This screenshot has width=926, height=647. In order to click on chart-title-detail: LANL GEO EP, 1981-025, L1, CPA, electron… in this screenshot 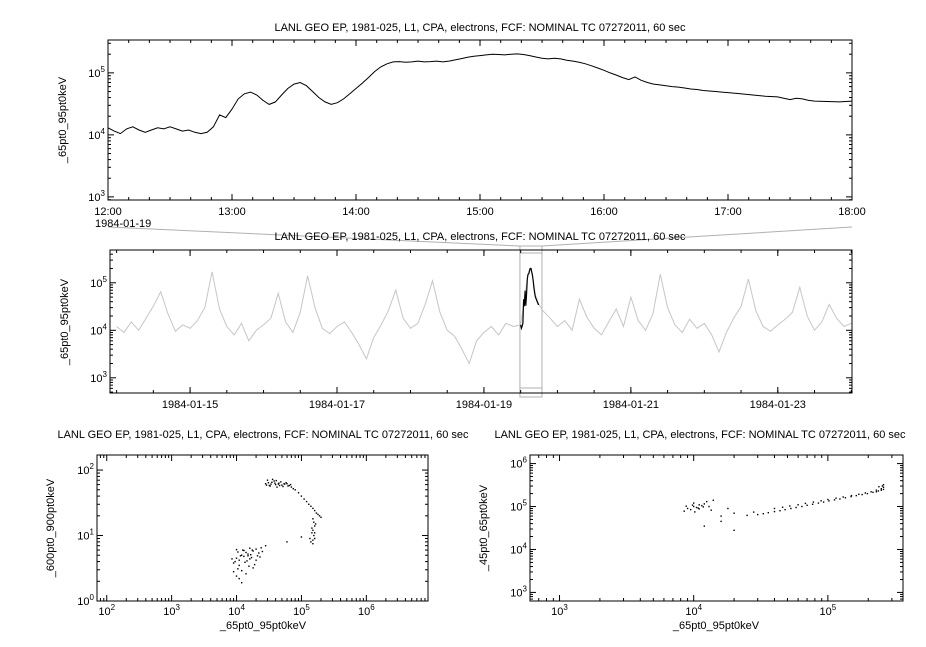, I will do `click(480, 28)`.